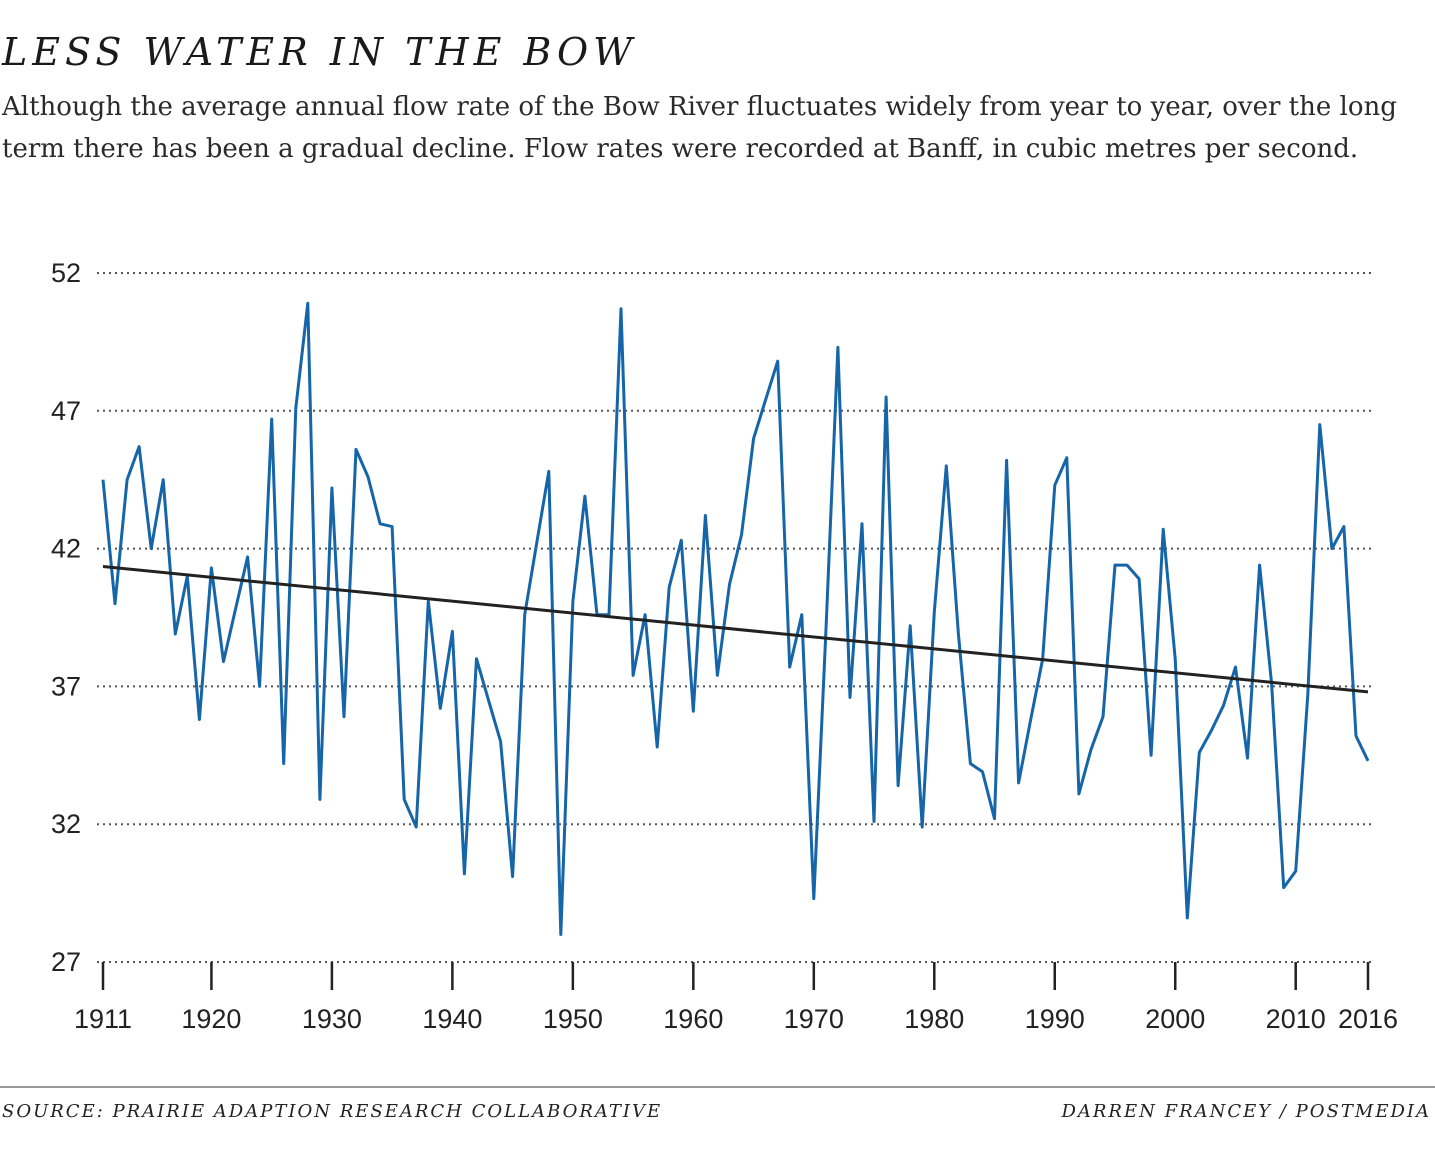 This screenshot has width=1435, height=1164. Describe the element at coordinates (66, 617) in the screenshot. I see `y-axis-tick-labels: 52 47 42 37 32 27` at that location.